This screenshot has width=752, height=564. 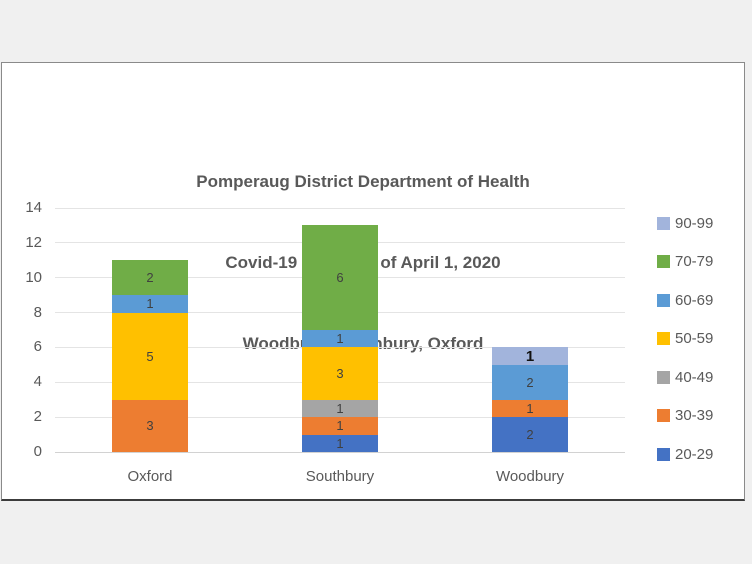 I want to click on y-axis-tick-label: 4, so click(x=37, y=382).